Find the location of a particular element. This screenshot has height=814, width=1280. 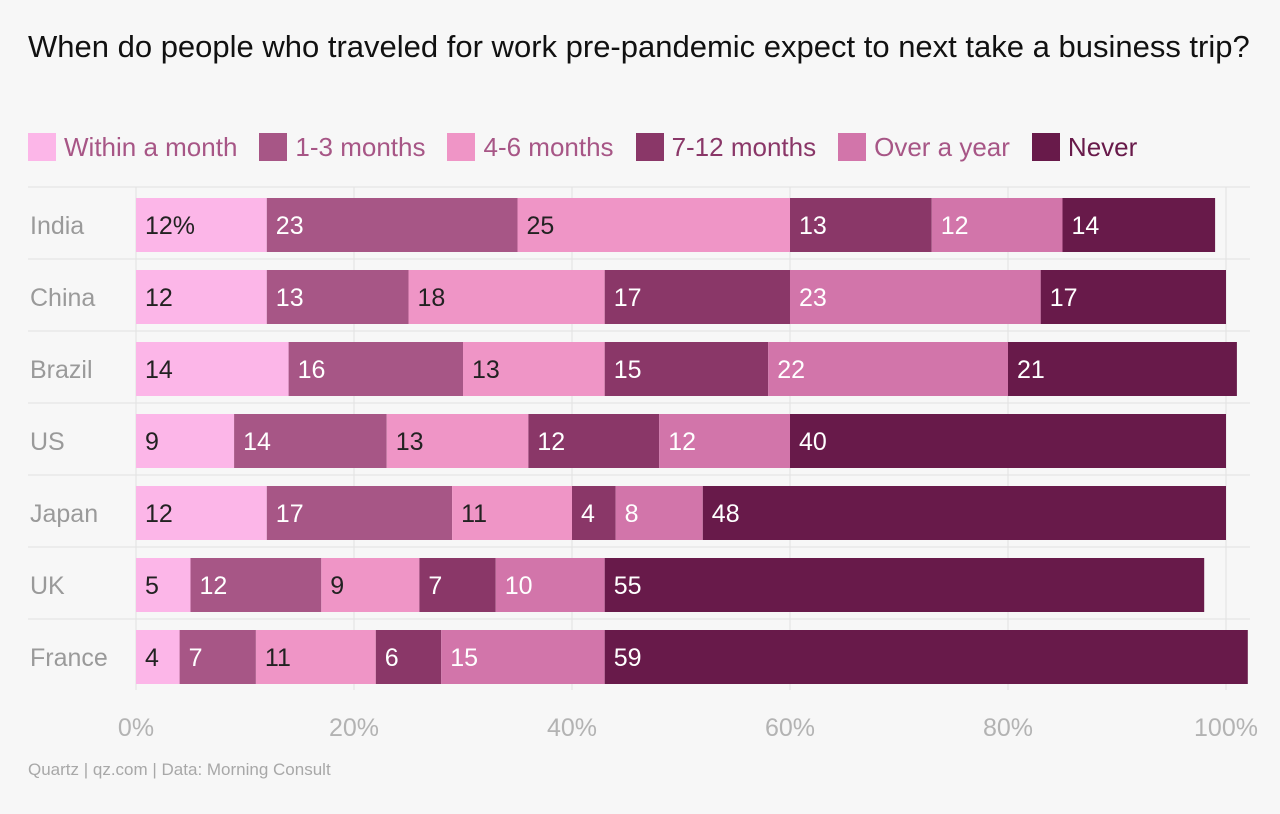

legend-label: 7-12 months is located at coordinates (744, 146).